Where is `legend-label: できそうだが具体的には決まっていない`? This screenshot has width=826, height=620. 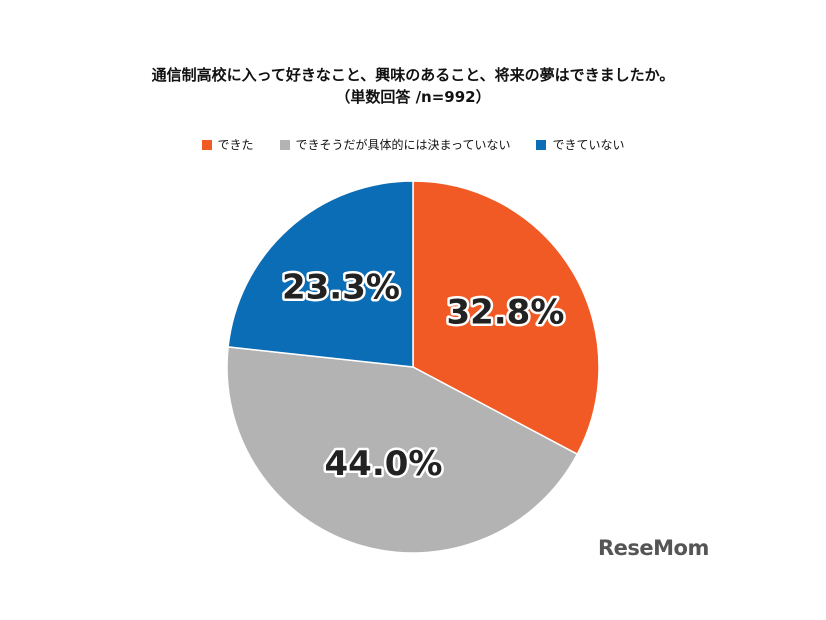 legend-label: できそうだが具体的には決まっていない is located at coordinates (403, 145).